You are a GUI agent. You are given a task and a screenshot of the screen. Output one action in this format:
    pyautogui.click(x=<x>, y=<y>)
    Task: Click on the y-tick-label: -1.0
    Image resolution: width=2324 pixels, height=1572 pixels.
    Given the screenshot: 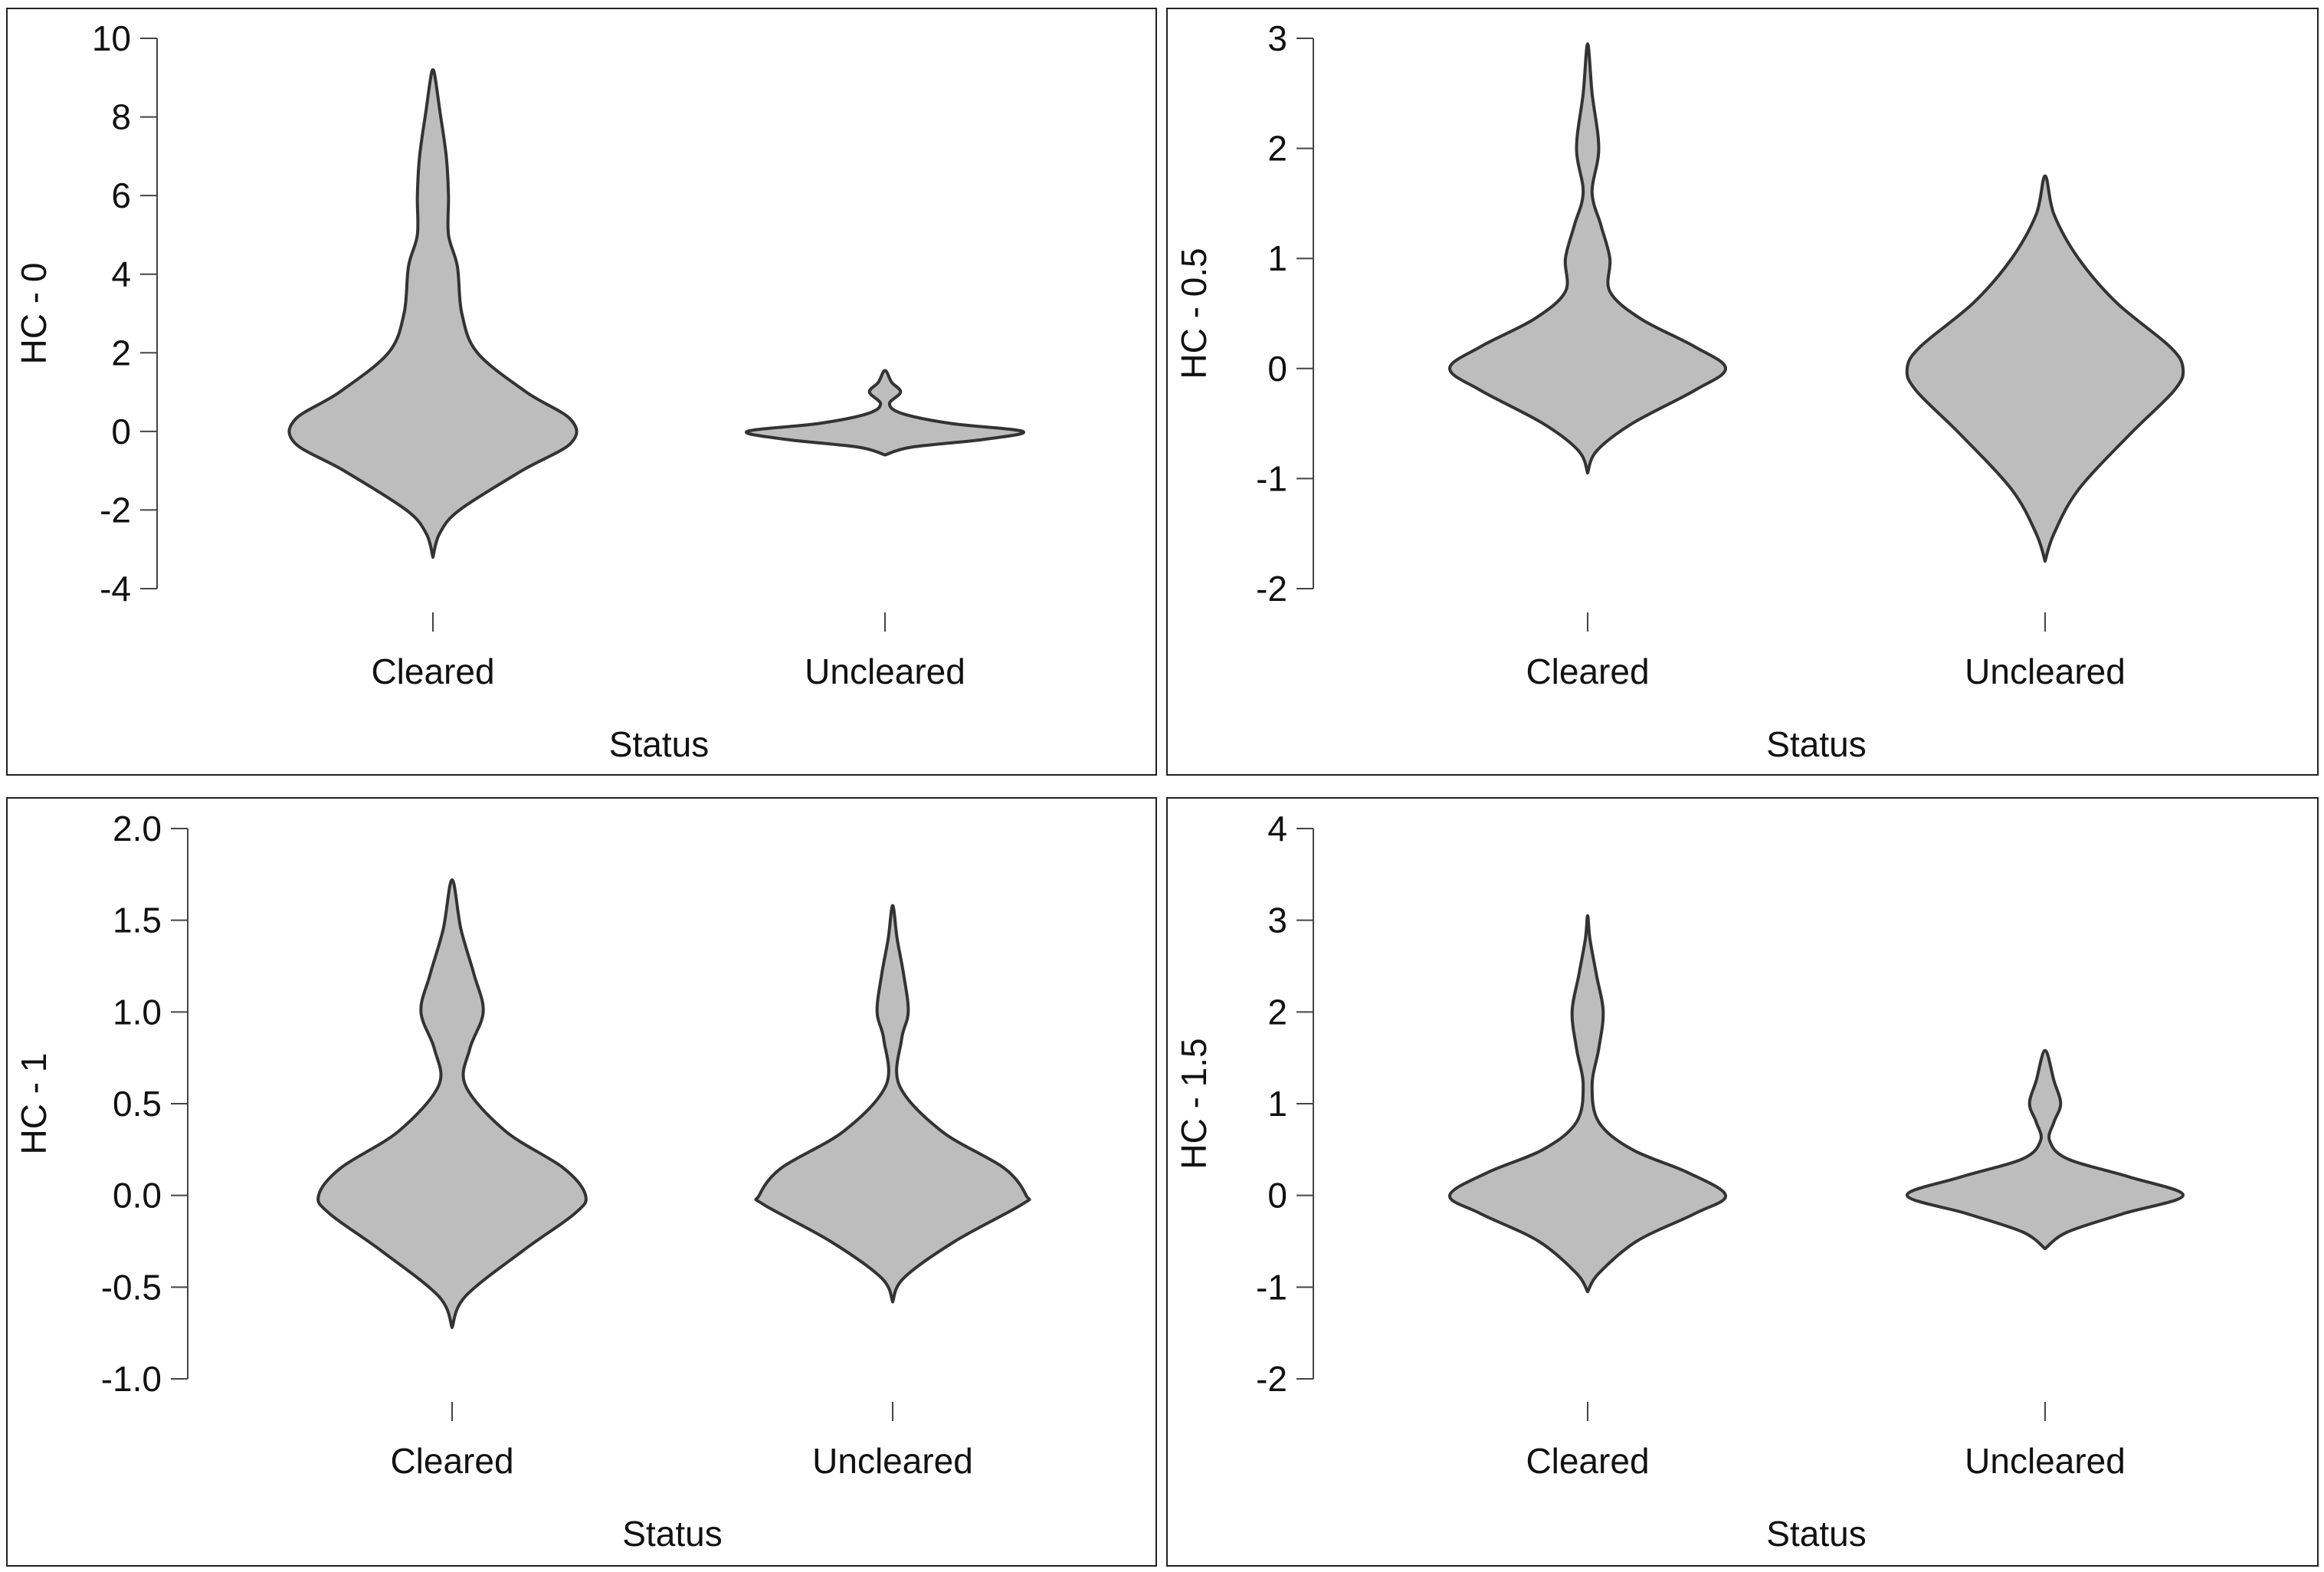 What is the action you would take?
    pyautogui.click(x=131, y=1379)
    